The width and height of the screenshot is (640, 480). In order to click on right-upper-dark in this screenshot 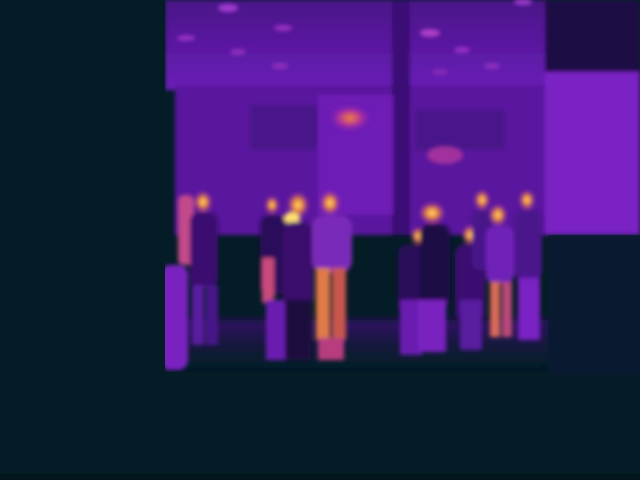, I will do `click(592, 36)`.